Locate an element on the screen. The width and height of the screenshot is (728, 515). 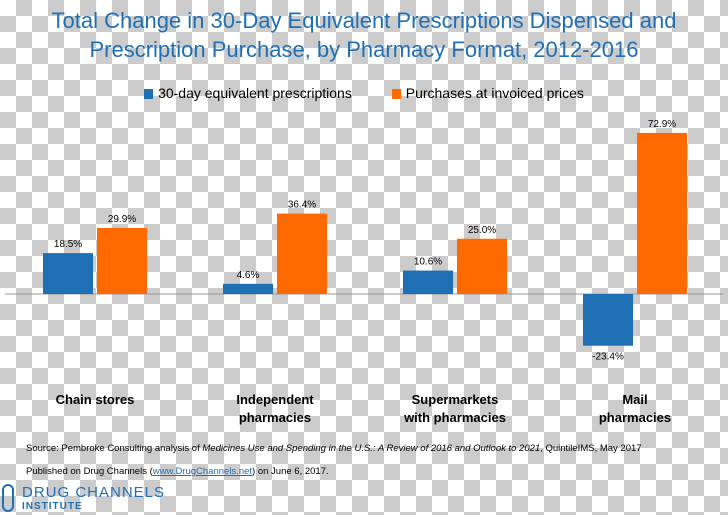
category-label-line: with pharmacies is located at coordinates (455, 417).